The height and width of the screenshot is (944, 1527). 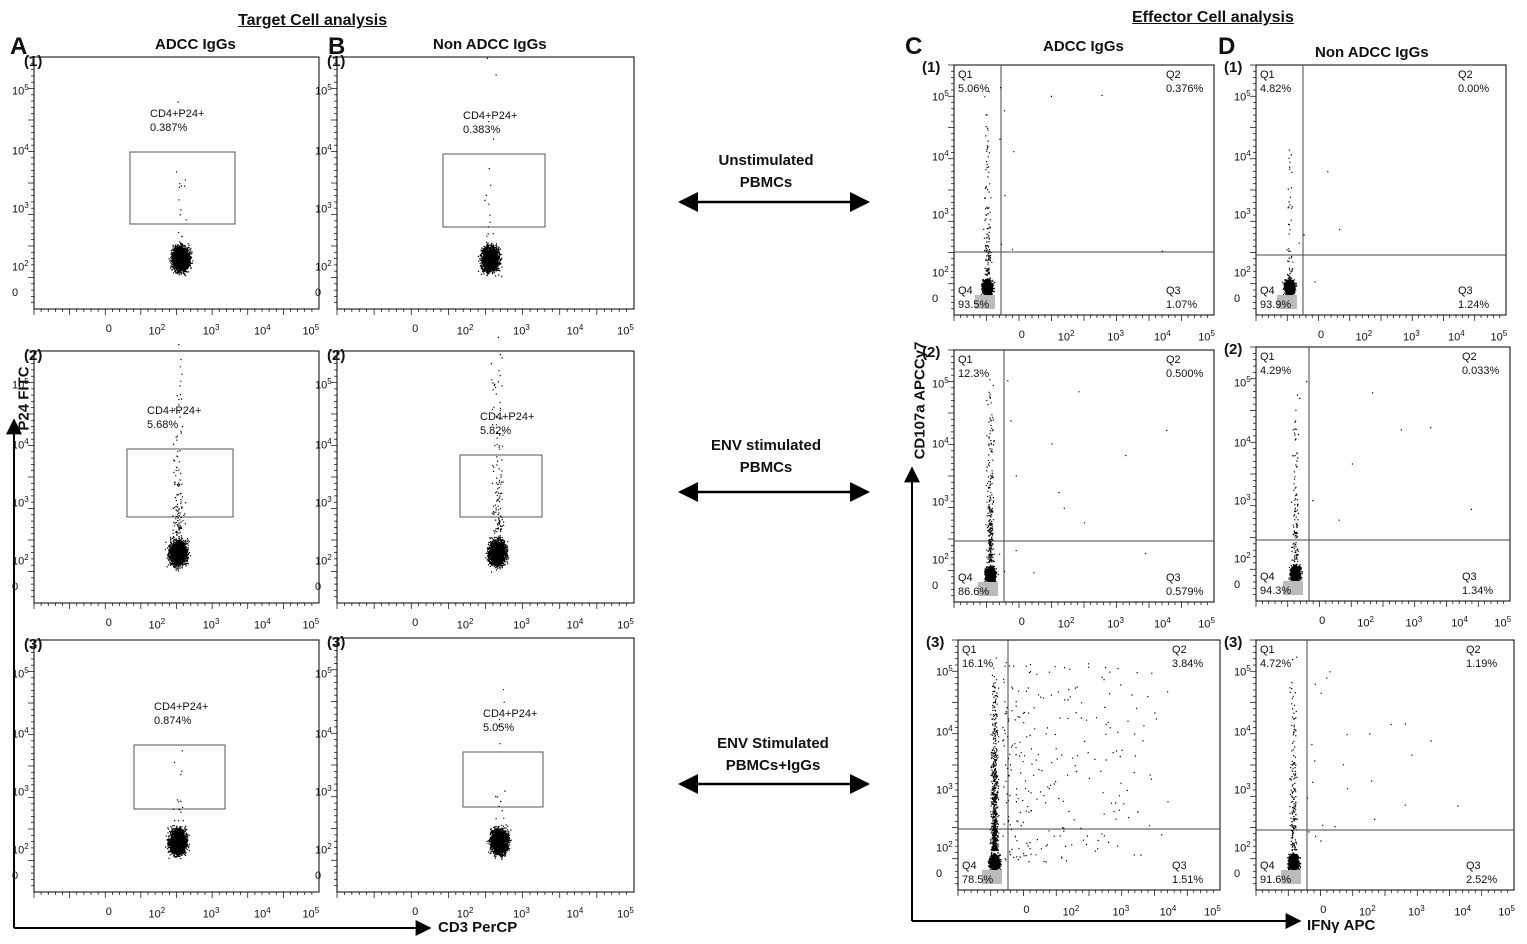 What do you see at coordinates (109, 623) in the screenshot?
I see `plot-a-2-xtick: 0` at bounding box center [109, 623].